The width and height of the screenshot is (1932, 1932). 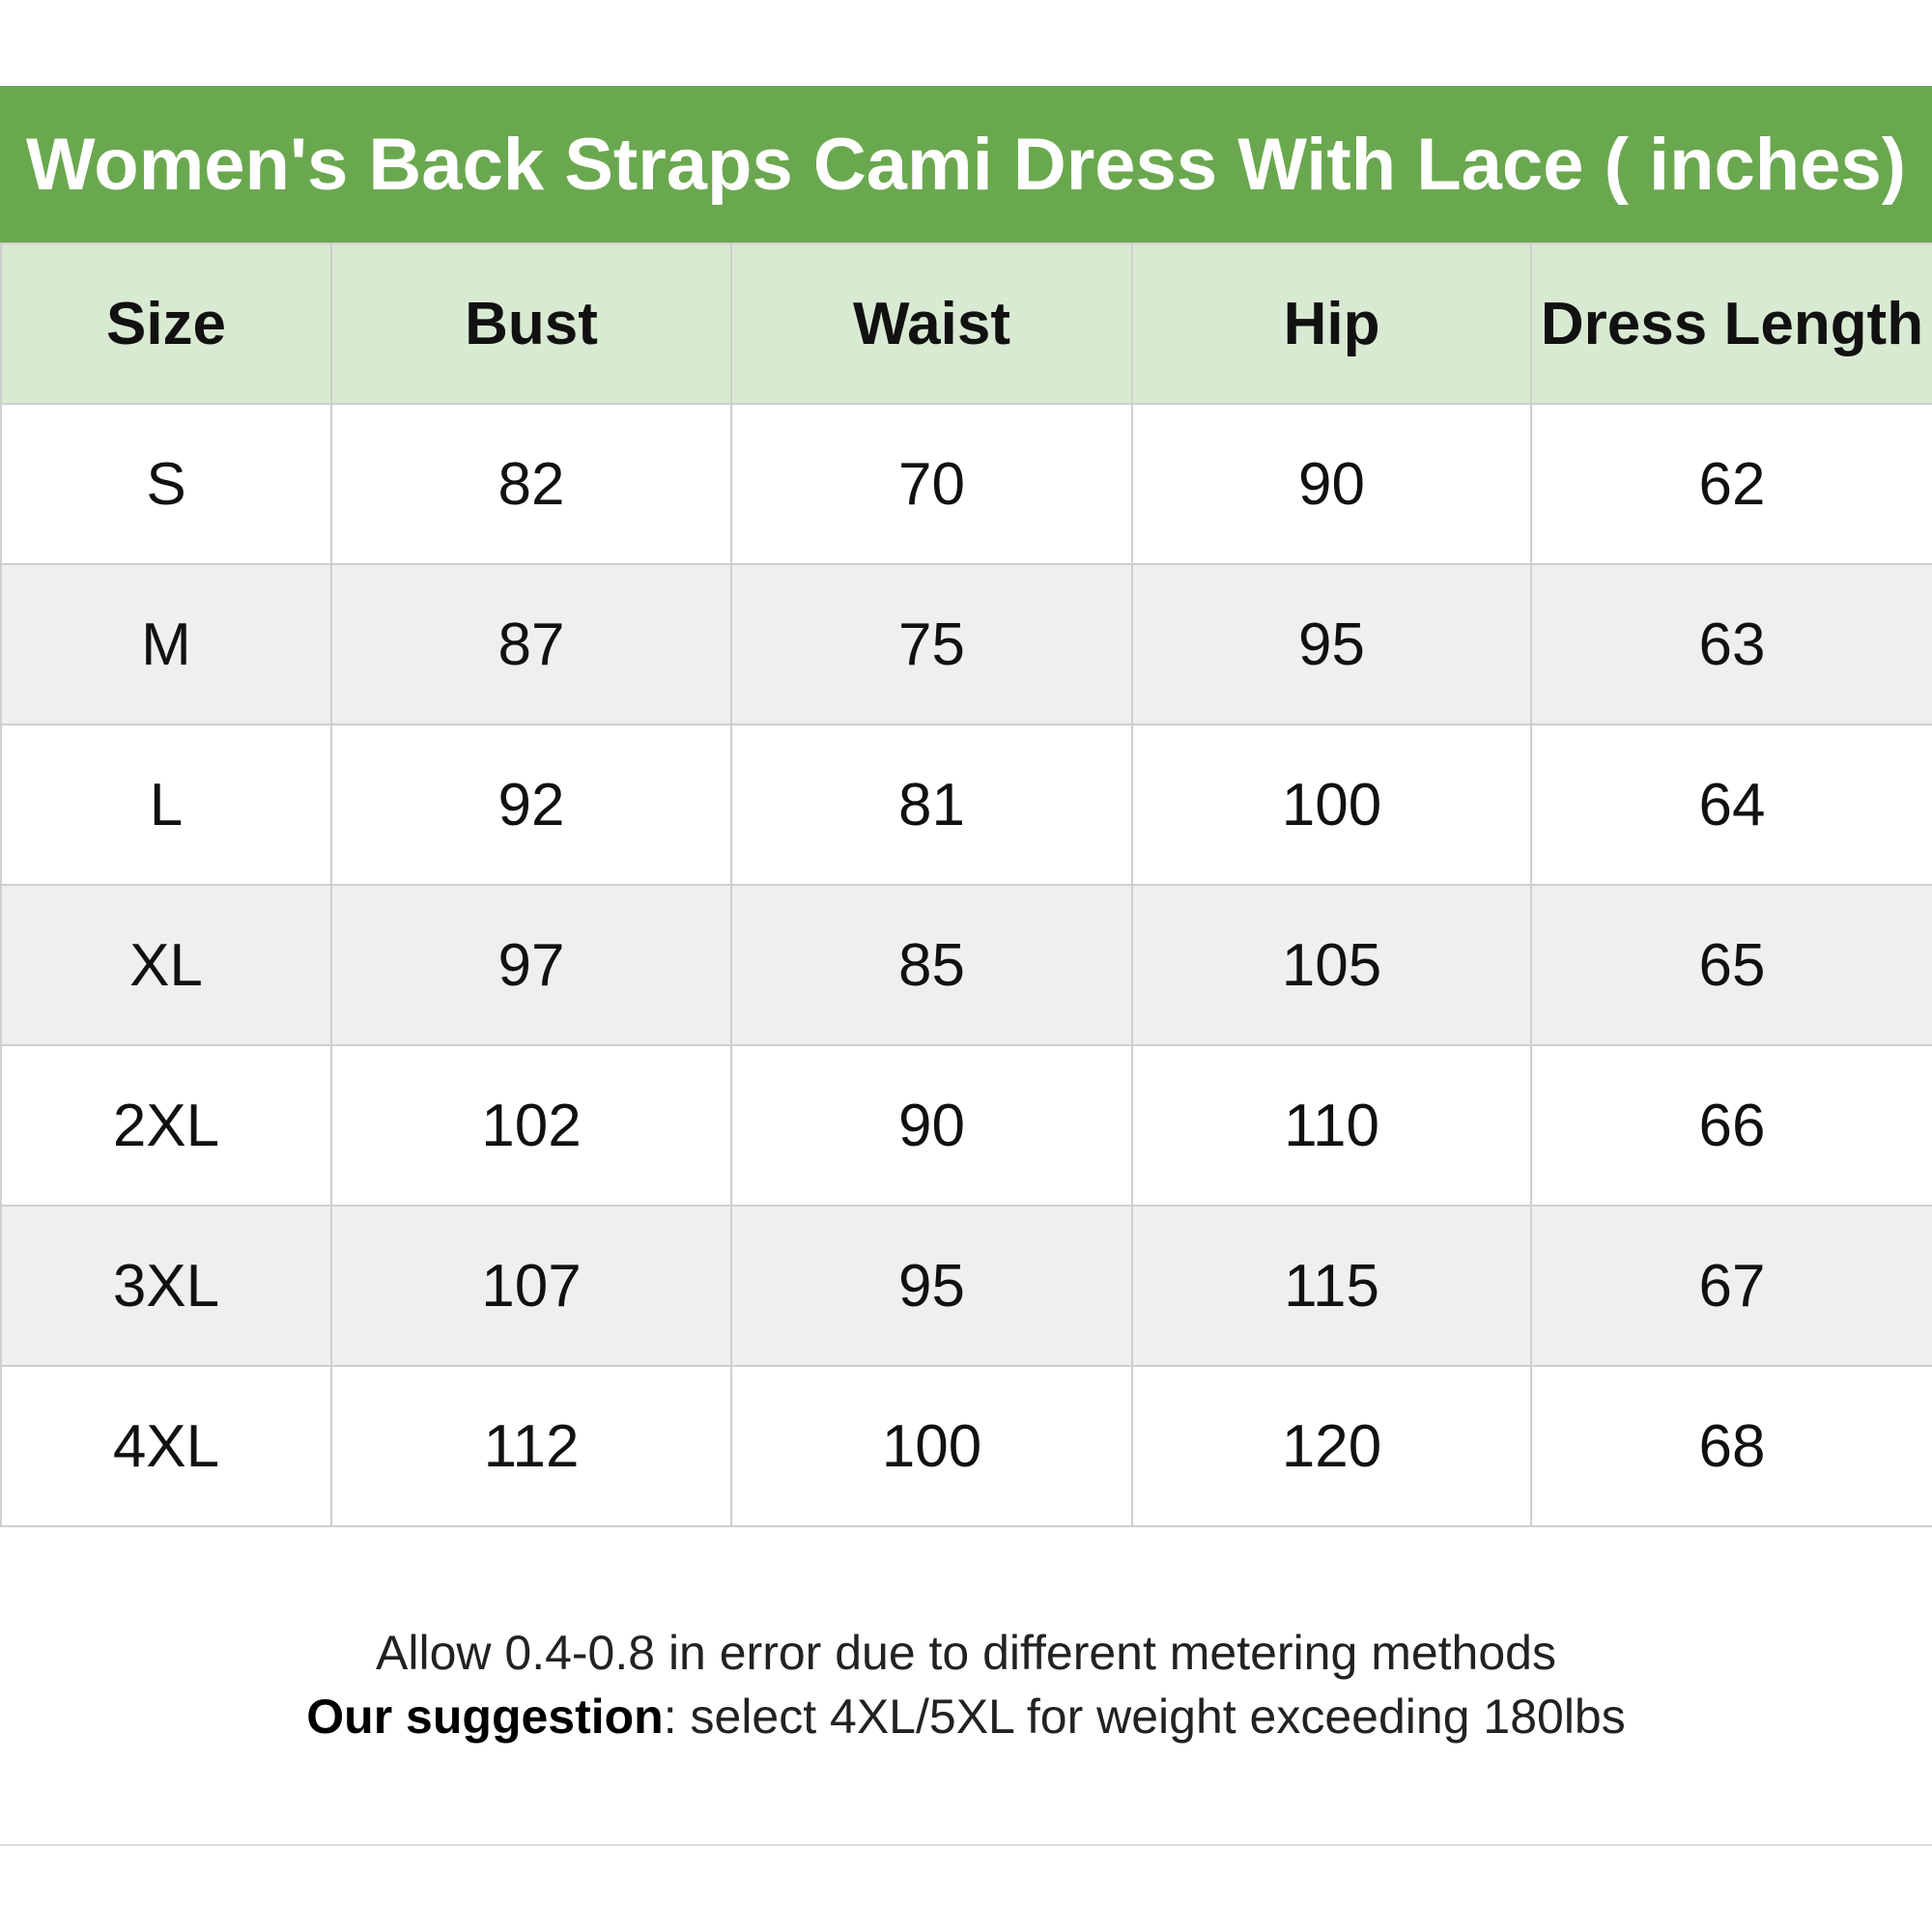 I want to click on table-row: M 87 75 95 63, so click(x=966, y=644).